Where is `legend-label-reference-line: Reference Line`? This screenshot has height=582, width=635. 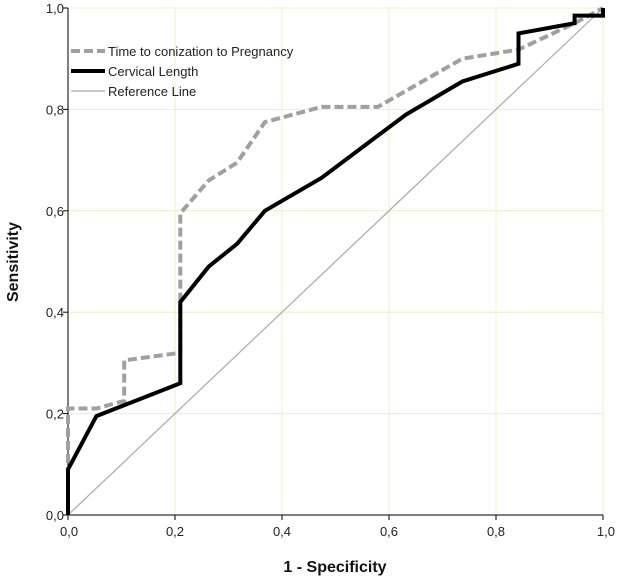
legend-label-reference-line: Reference Line is located at coordinates (152, 91).